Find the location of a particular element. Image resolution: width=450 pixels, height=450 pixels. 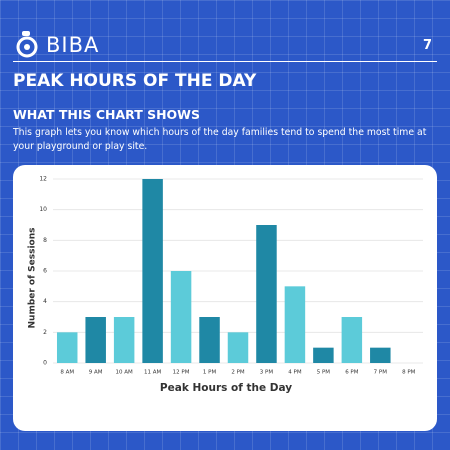

logo-icon is located at coordinates (27, 44).